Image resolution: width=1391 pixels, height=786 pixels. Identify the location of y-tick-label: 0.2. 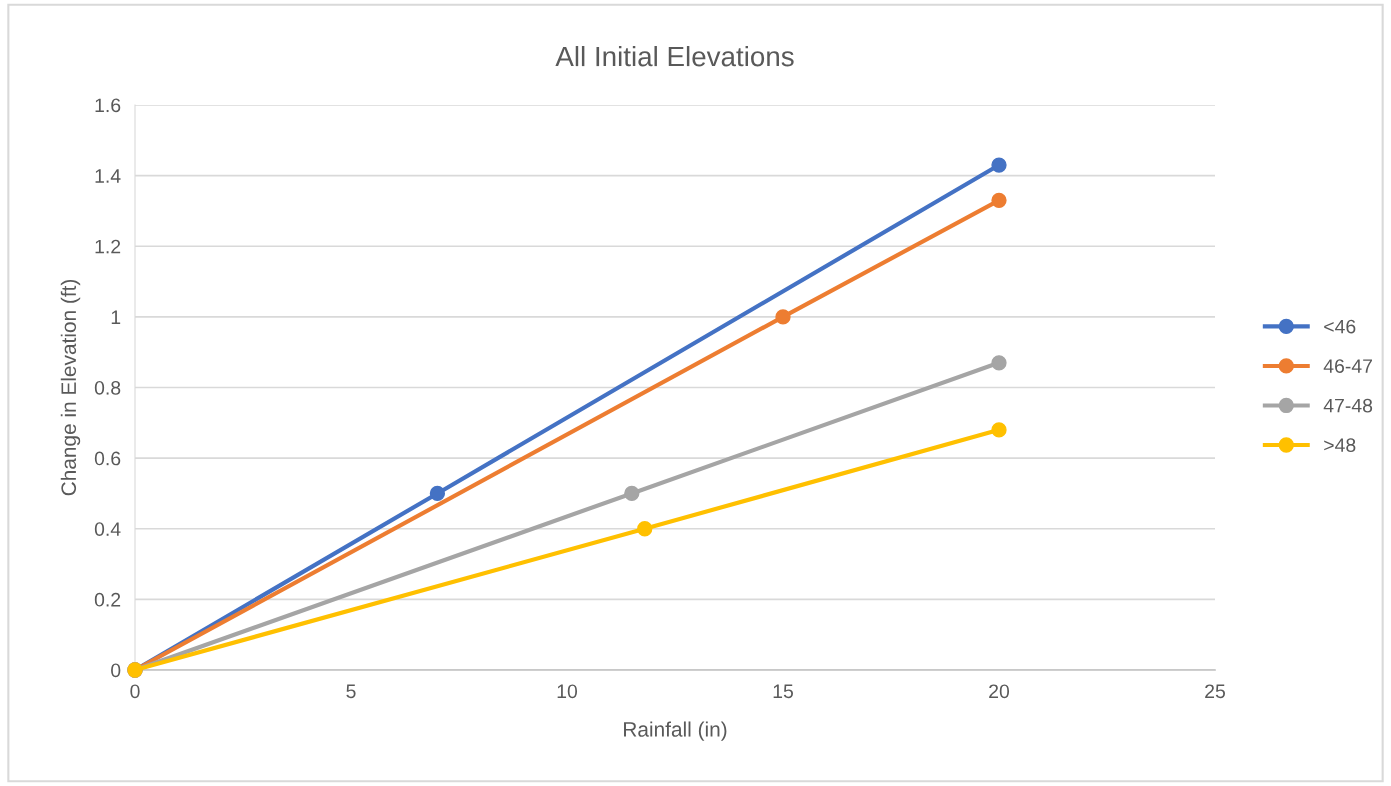
(107, 599).